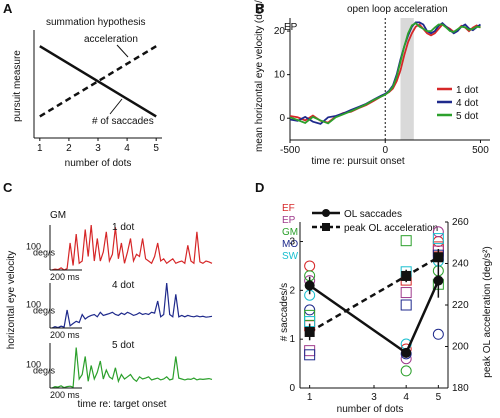  What do you see at coordinates (291, 27) in the screenshot?
I see `panel-b-subject: EP` at bounding box center [291, 27].